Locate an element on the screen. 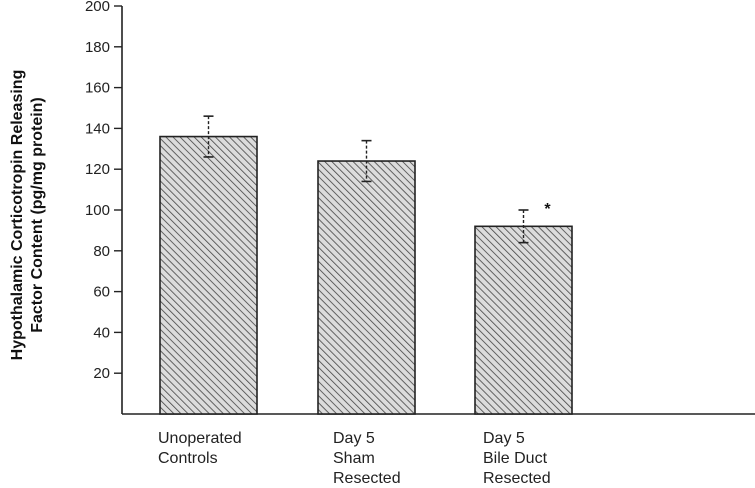 This screenshot has height=488, width=755. x-tick-label: Controls is located at coordinates (188, 458).